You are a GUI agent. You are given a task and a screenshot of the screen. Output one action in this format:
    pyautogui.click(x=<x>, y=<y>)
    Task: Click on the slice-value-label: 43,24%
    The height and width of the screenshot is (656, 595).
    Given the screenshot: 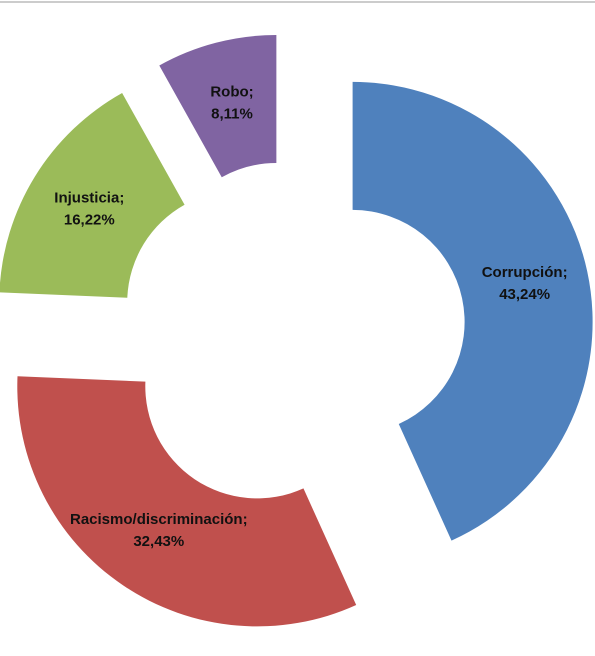 What is the action you would take?
    pyautogui.click(x=524, y=294)
    